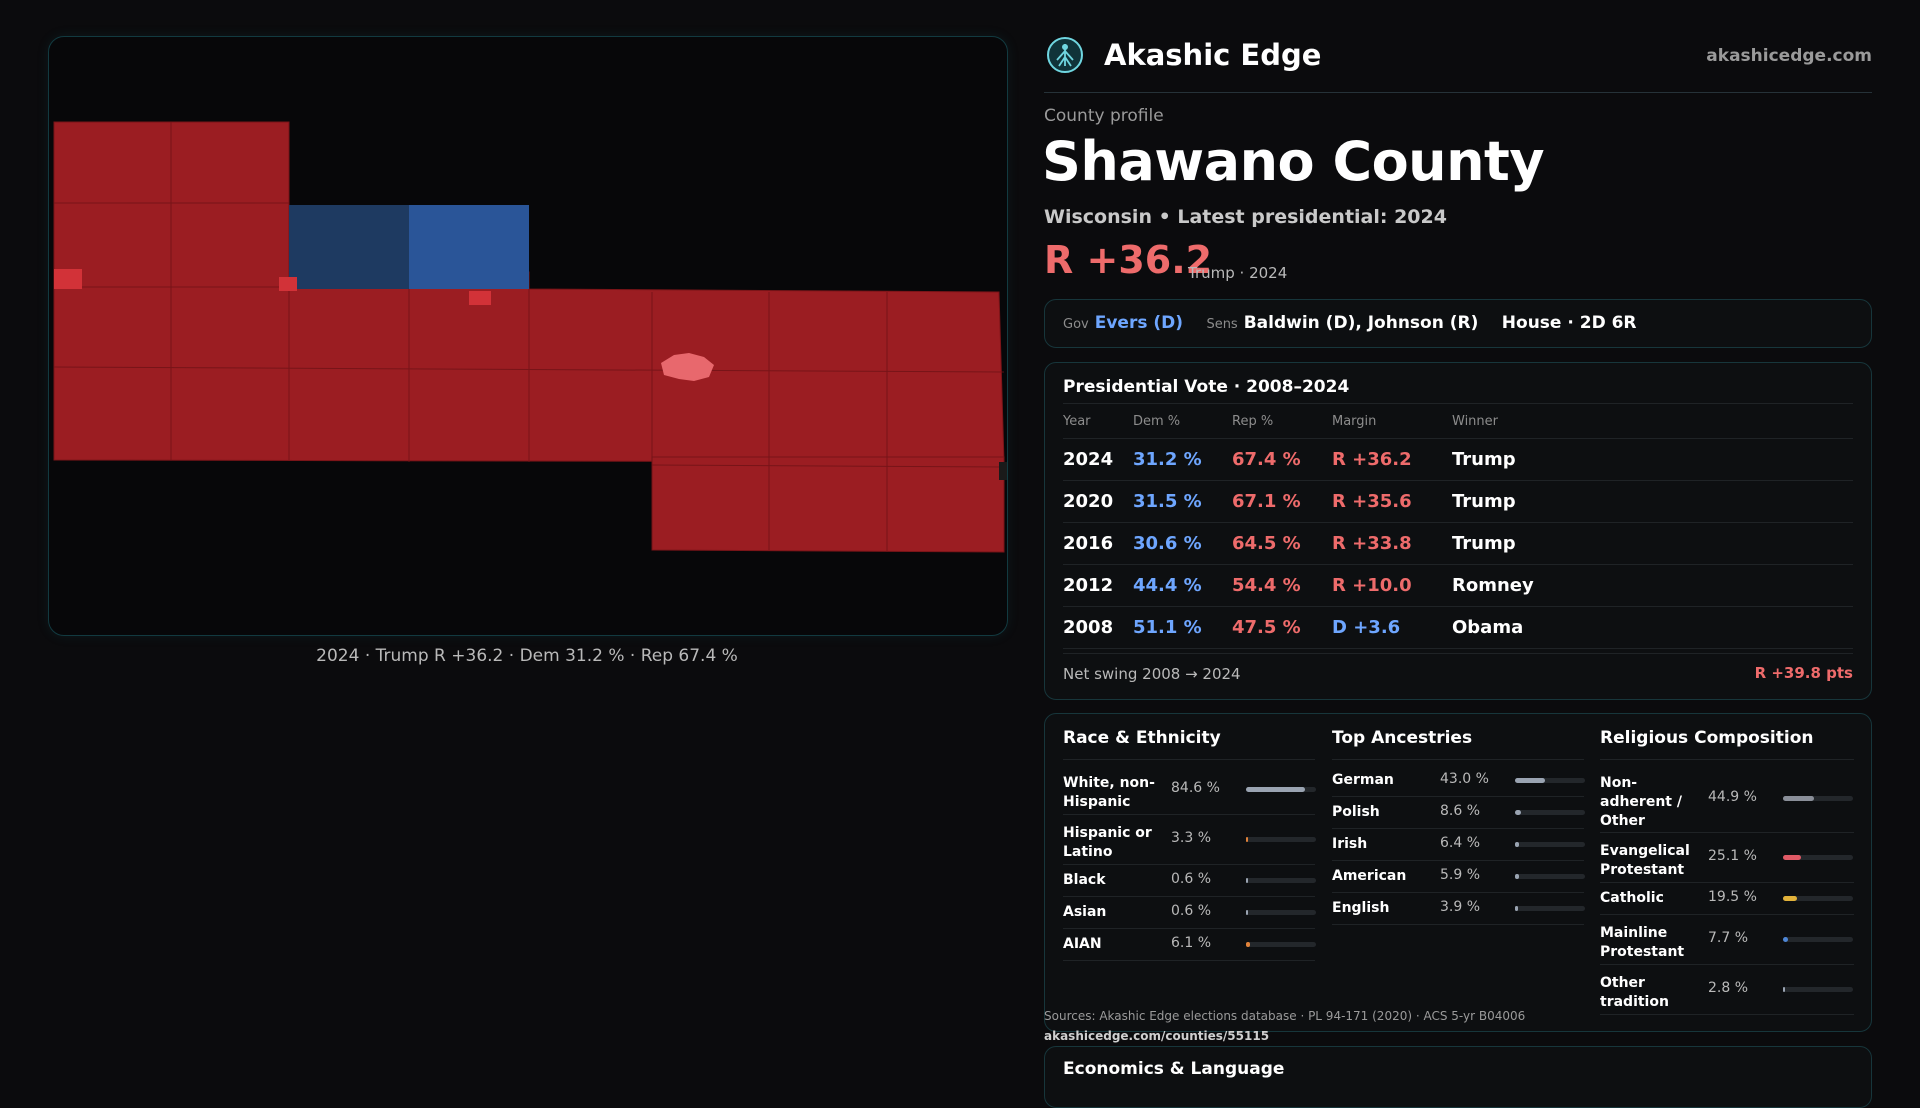 This screenshot has width=1920, height=1108. Describe the element at coordinates (1266, 627) in the screenshot. I see `row-rep: 47.5 %` at that location.